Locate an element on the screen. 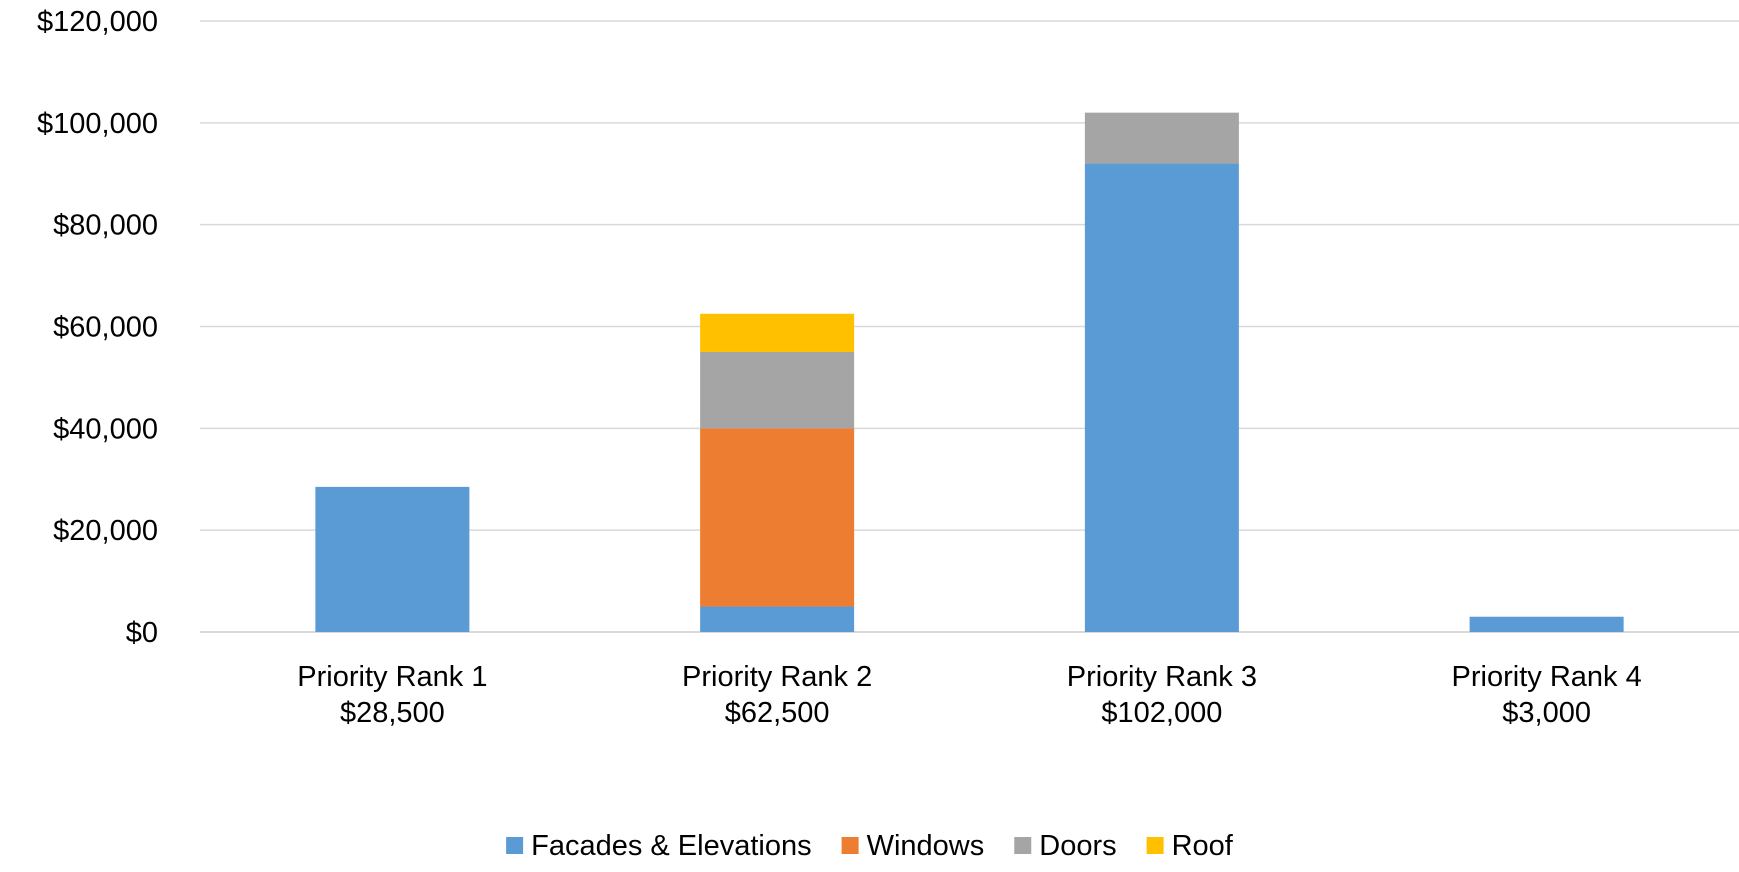 The width and height of the screenshot is (1739, 872). x-tick-total-label: $3,000 is located at coordinates (1546, 713).